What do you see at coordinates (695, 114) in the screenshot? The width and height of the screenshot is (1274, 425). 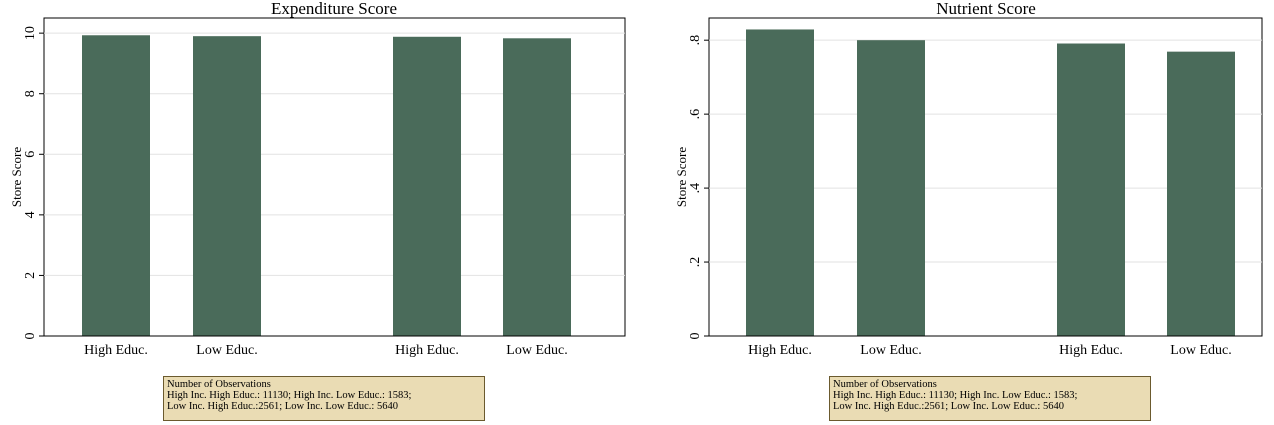 I see `y-tick-label: .6` at bounding box center [695, 114].